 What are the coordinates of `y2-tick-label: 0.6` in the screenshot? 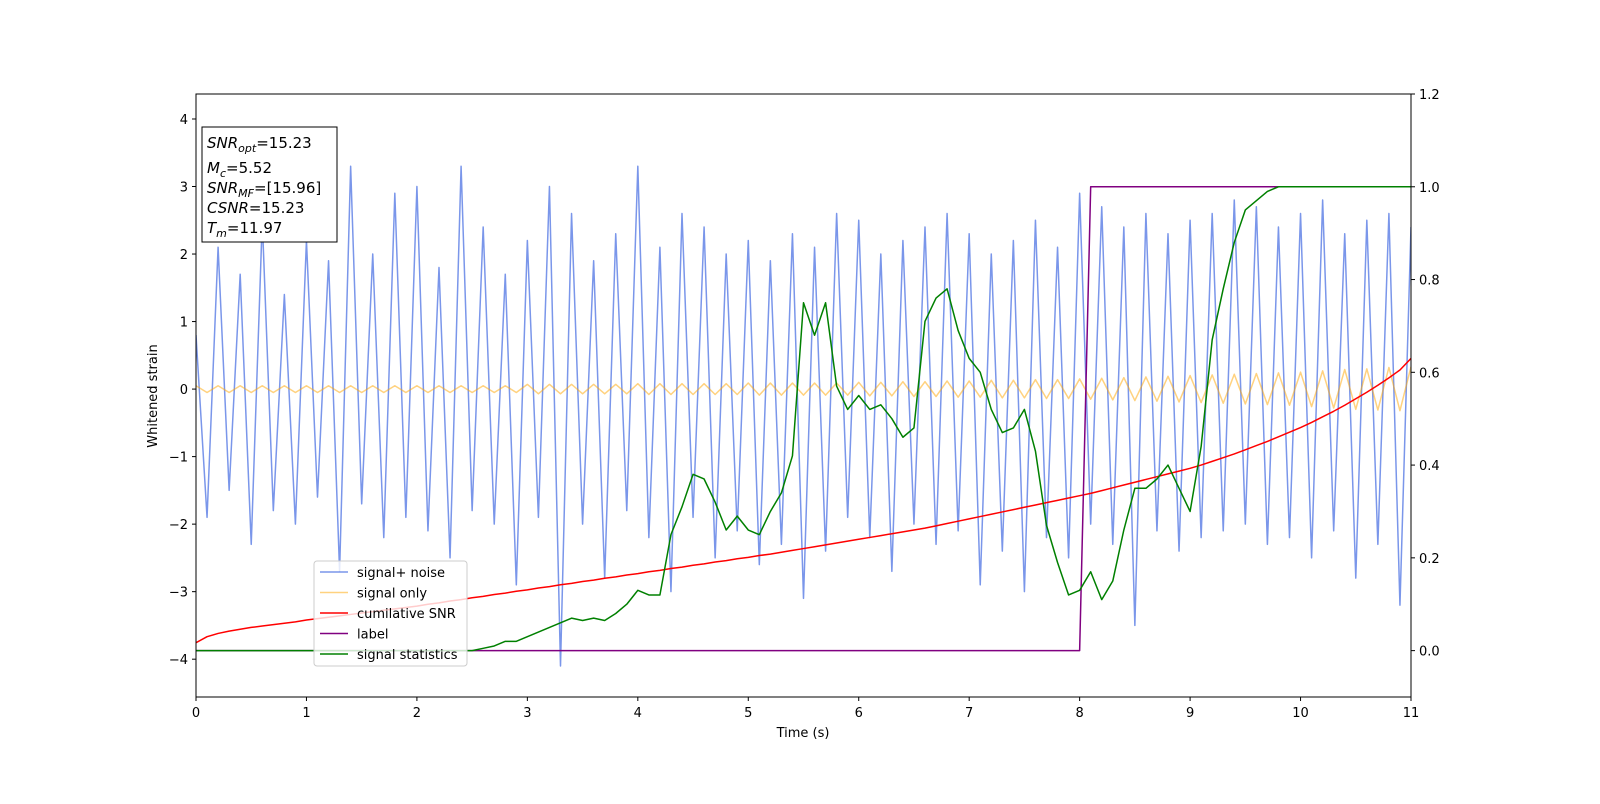 It's located at (1429, 373).